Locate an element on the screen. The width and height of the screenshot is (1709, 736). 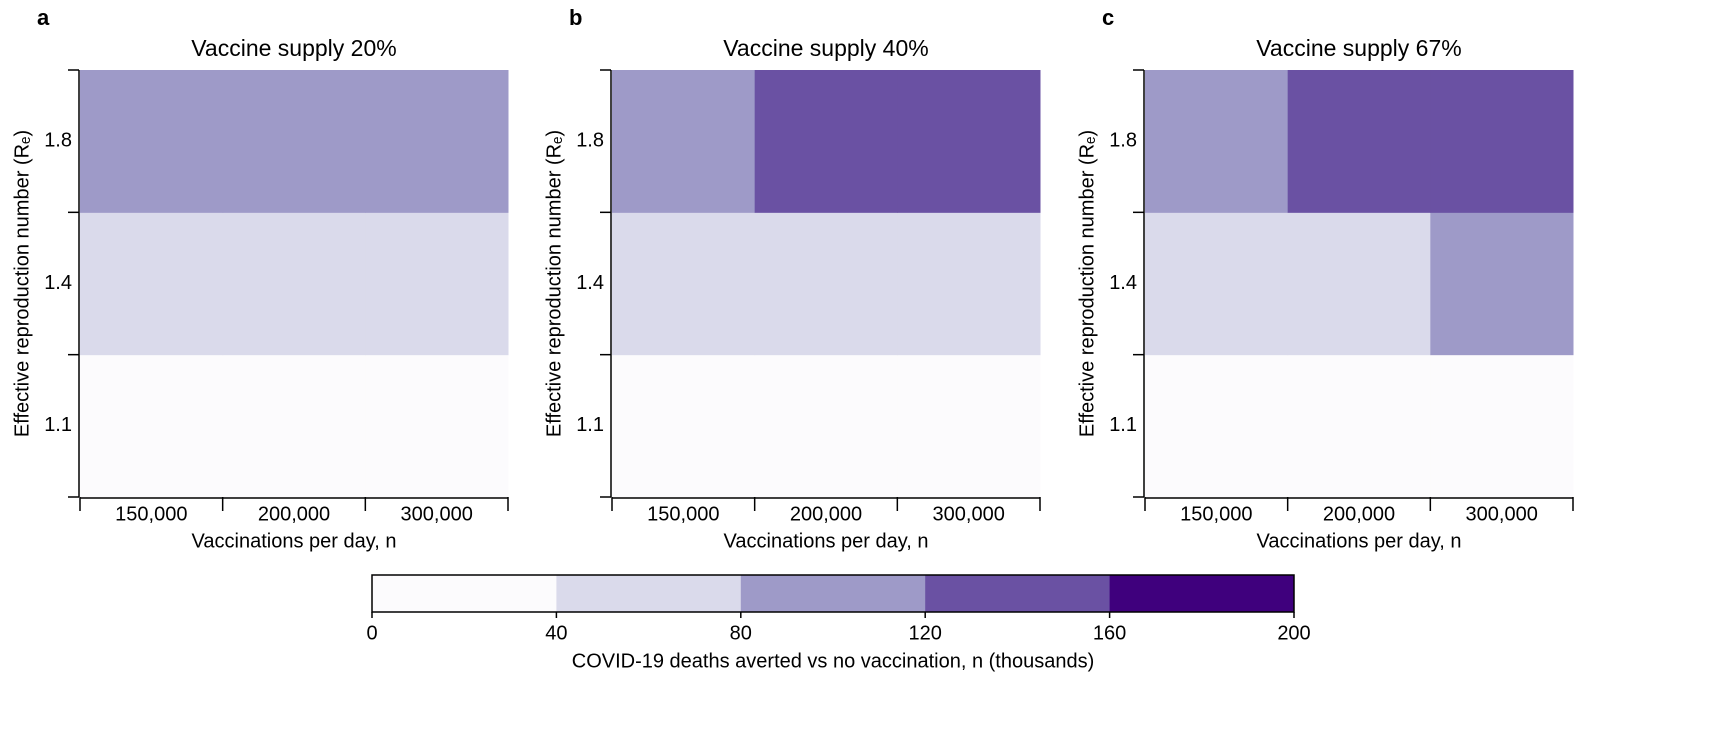
colorbar-frame is located at coordinates (833, 593).